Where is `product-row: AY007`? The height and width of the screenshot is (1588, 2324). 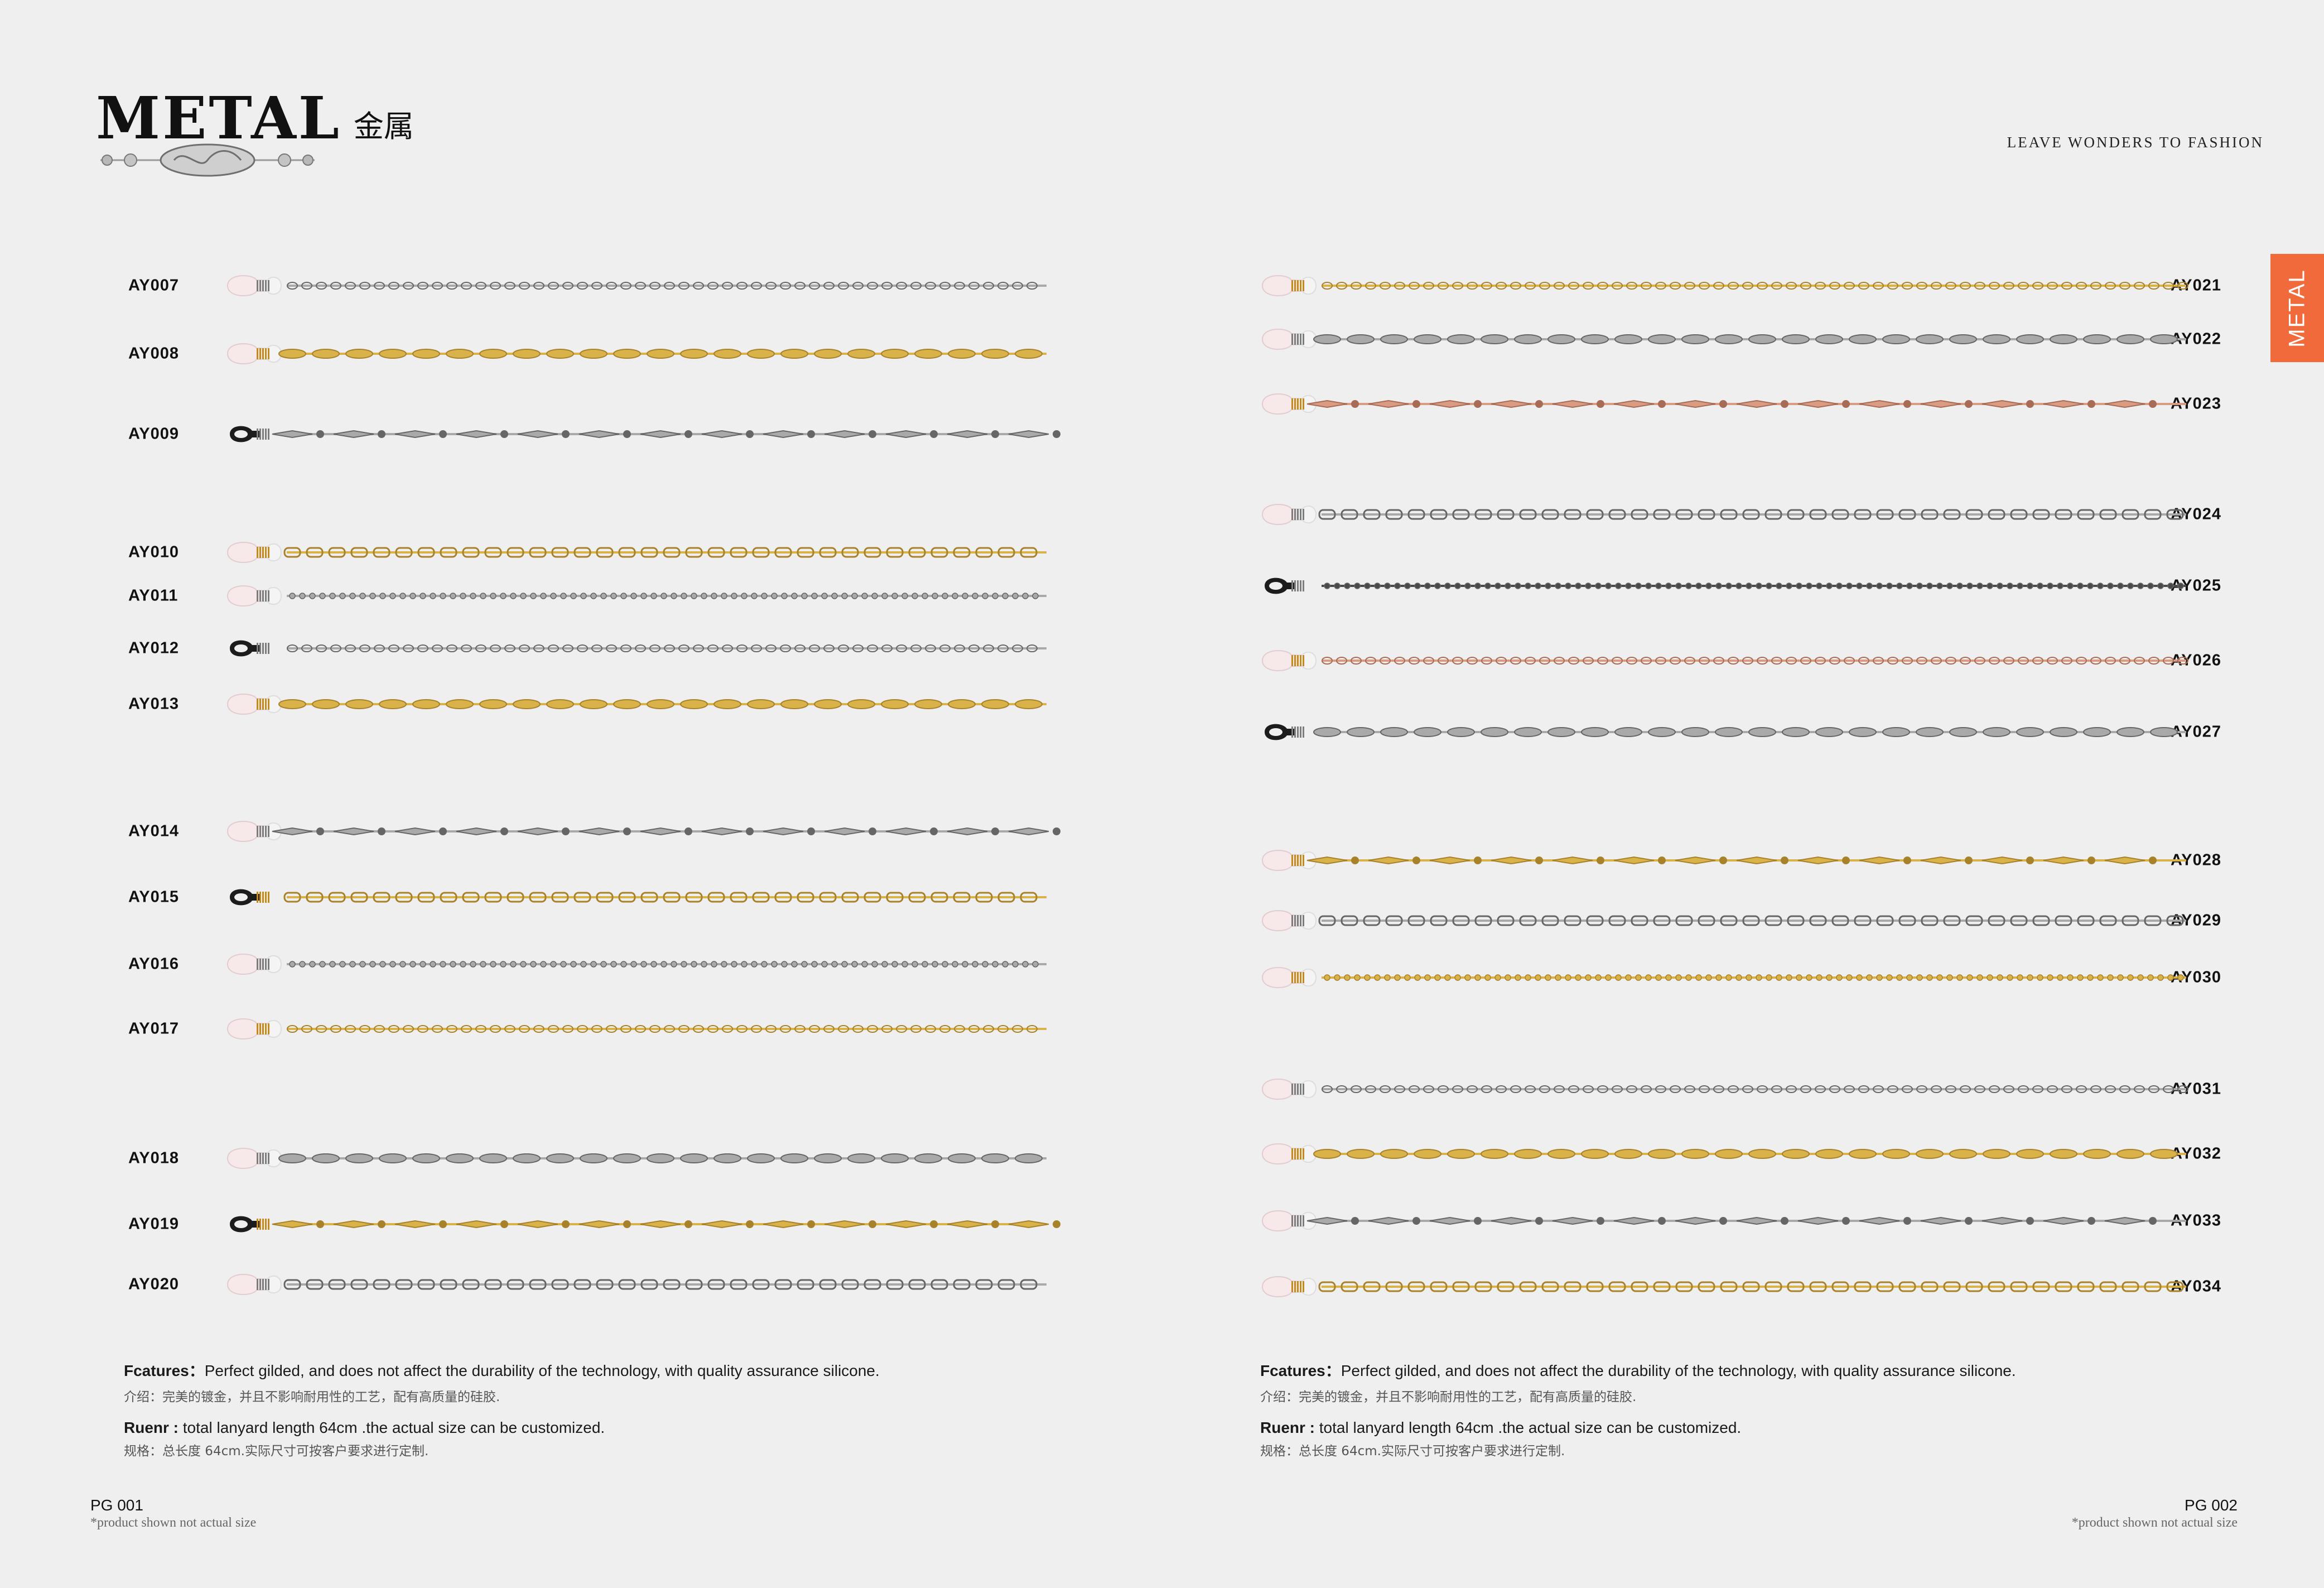
product-row: AY007 is located at coordinates (530, 286).